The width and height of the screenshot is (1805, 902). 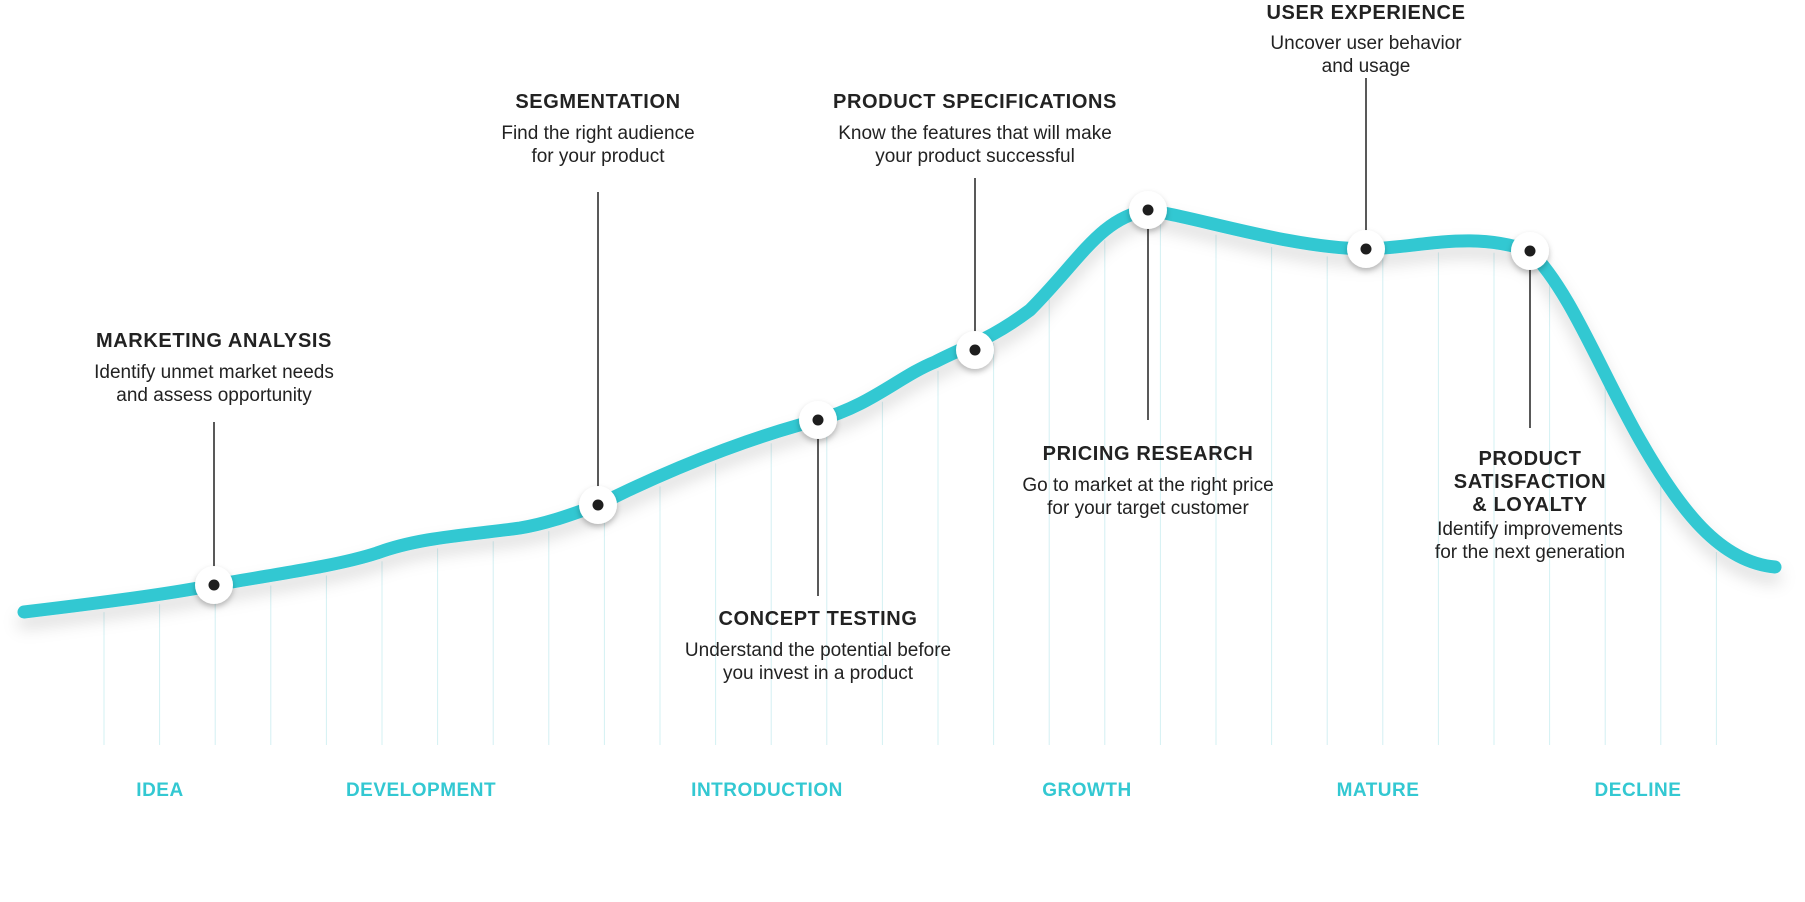 I want to click on callout-desc-line: Understand the potential before, so click(x=818, y=650).